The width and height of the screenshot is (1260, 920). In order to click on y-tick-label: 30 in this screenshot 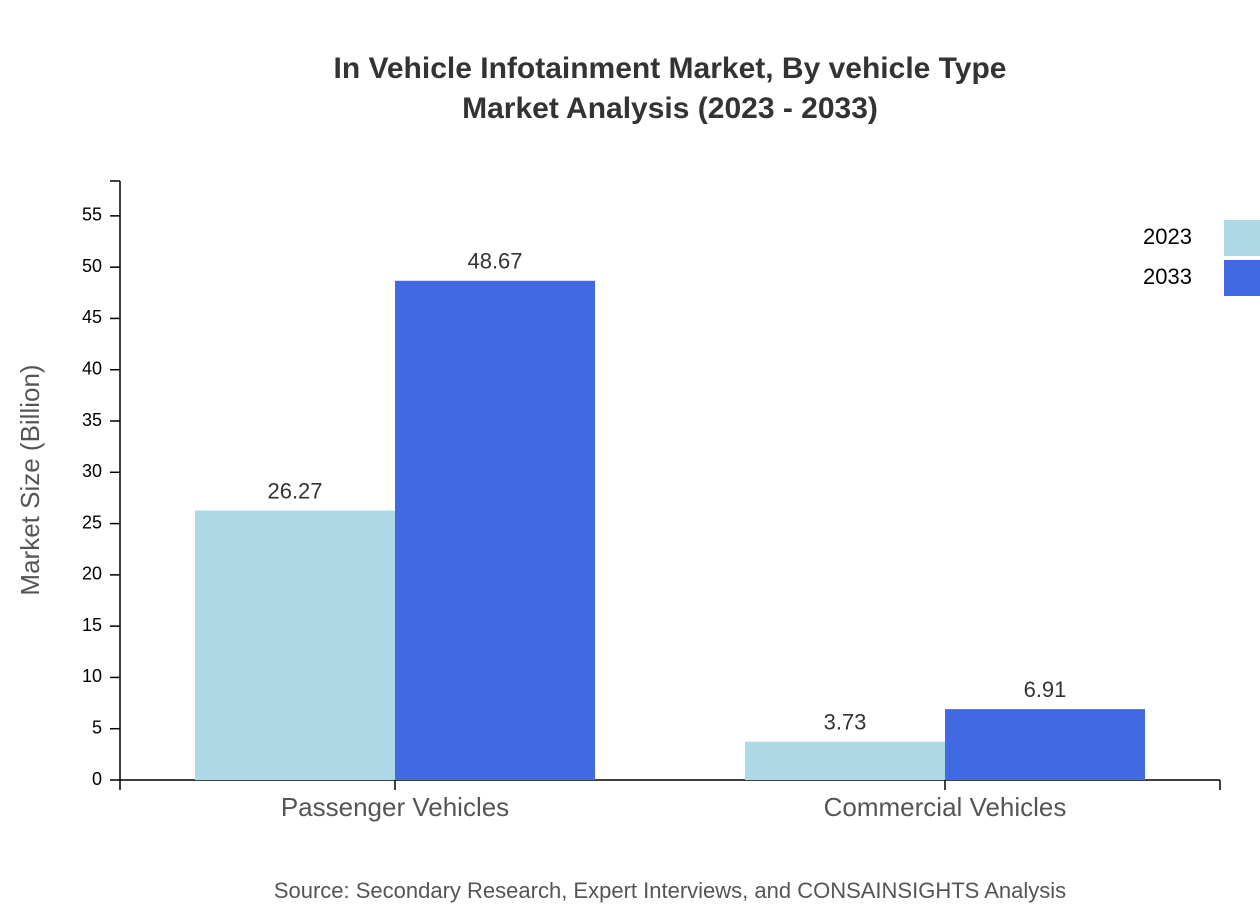, I will do `click(92, 471)`.